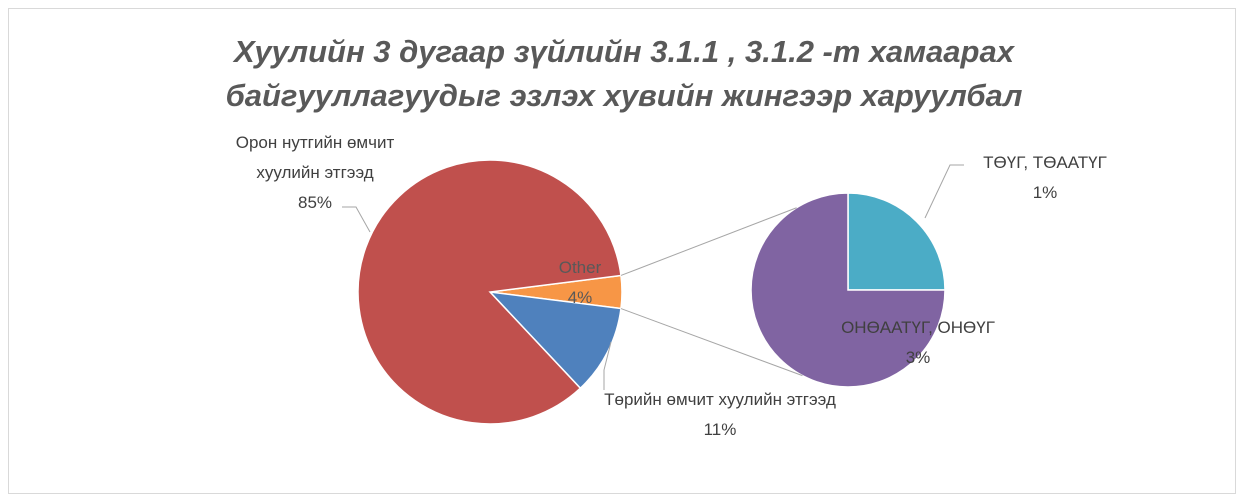 The height and width of the screenshot is (504, 1248). Describe the element at coordinates (720, 429) in the screenshot. I see `label-value: 11%` at that location.